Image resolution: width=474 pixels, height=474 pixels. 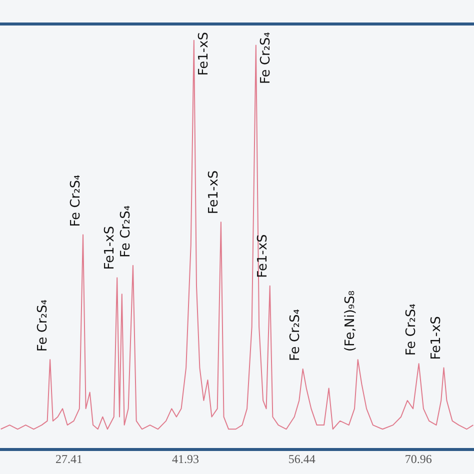 I want to click on annotation: (Fe,Ni)₉S₈, so click(x=350, y=321).